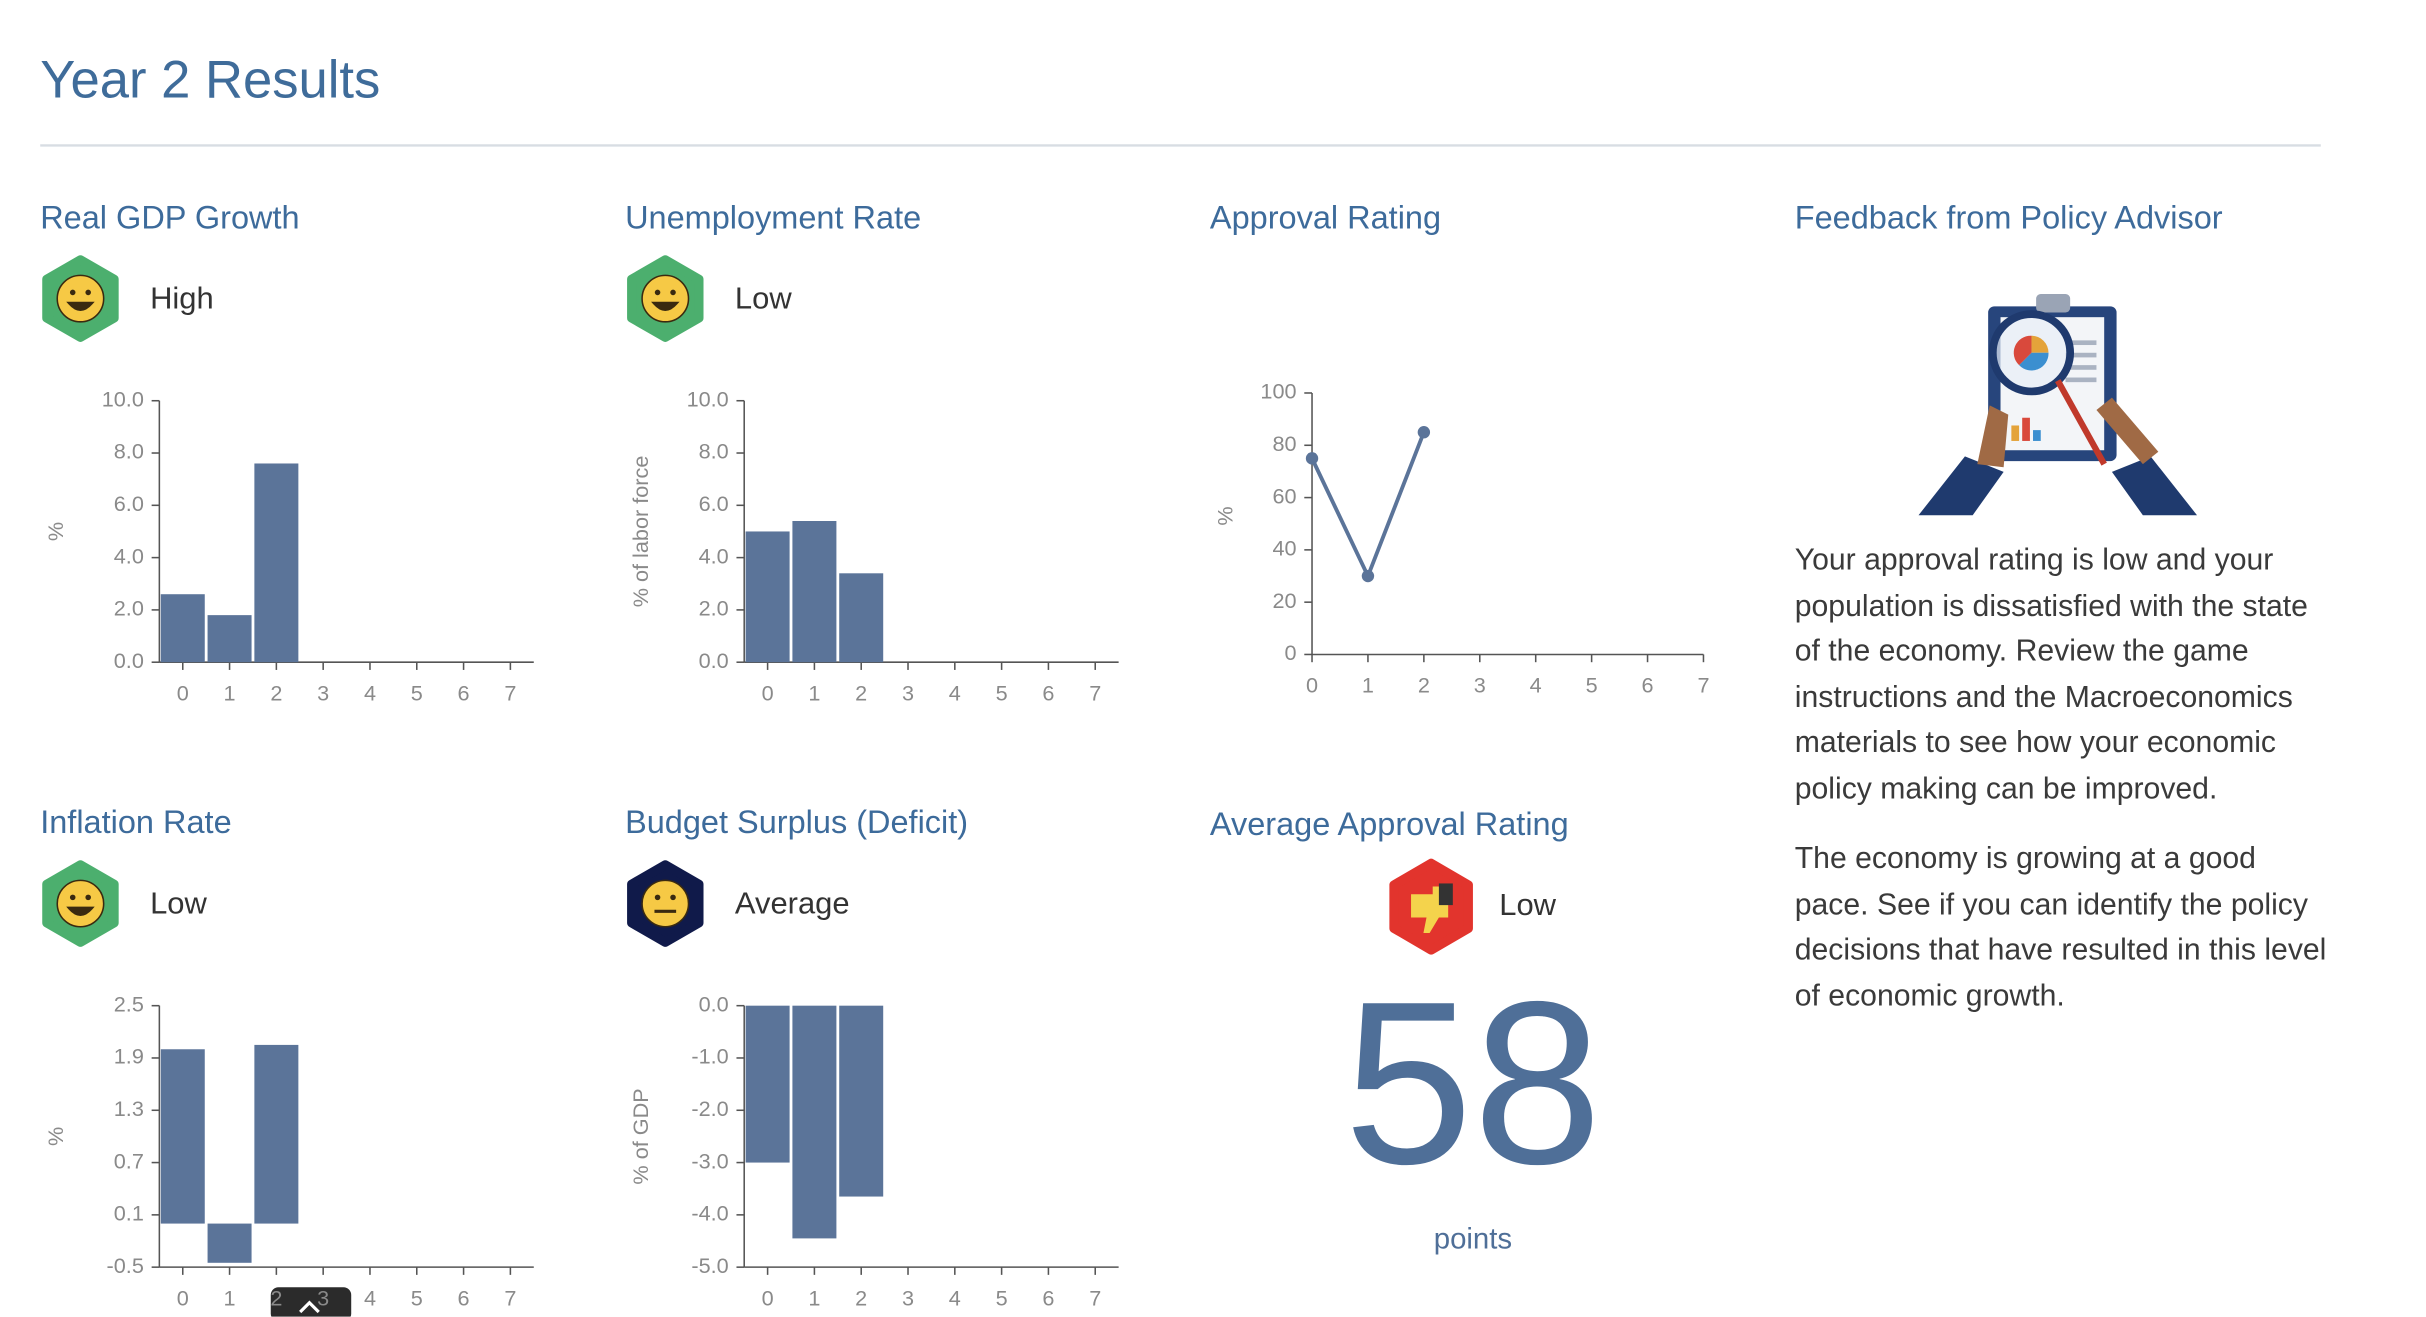 This screenshot has height=1317, width=2426. Describe the element at coordinates (129, 1003) in the screenshot. I see `y-tick-label: 2.5` at that location.